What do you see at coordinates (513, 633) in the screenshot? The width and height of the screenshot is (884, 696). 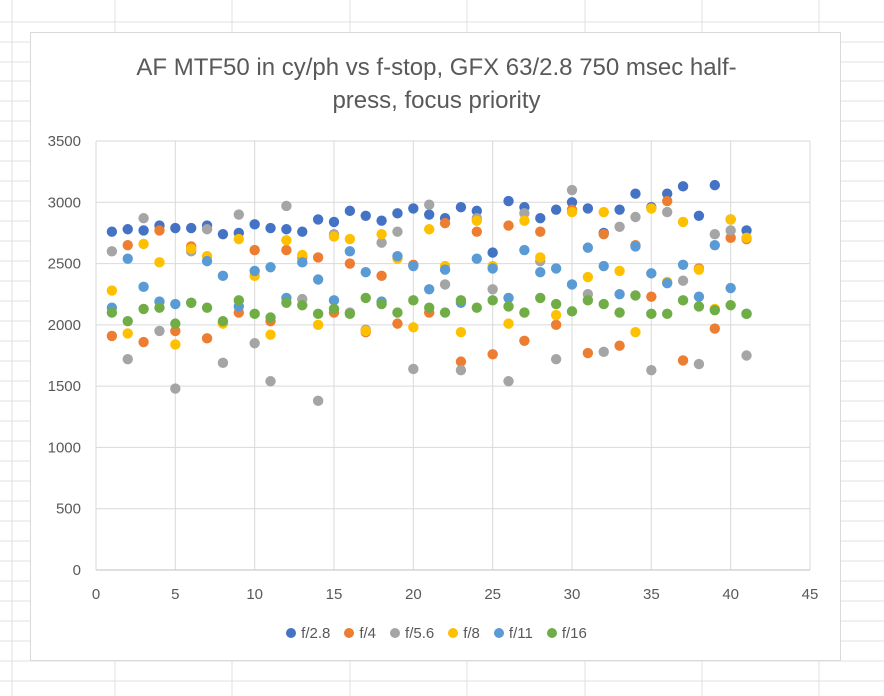 I see `legend-item: f/11` at bounding box center [513, 633].